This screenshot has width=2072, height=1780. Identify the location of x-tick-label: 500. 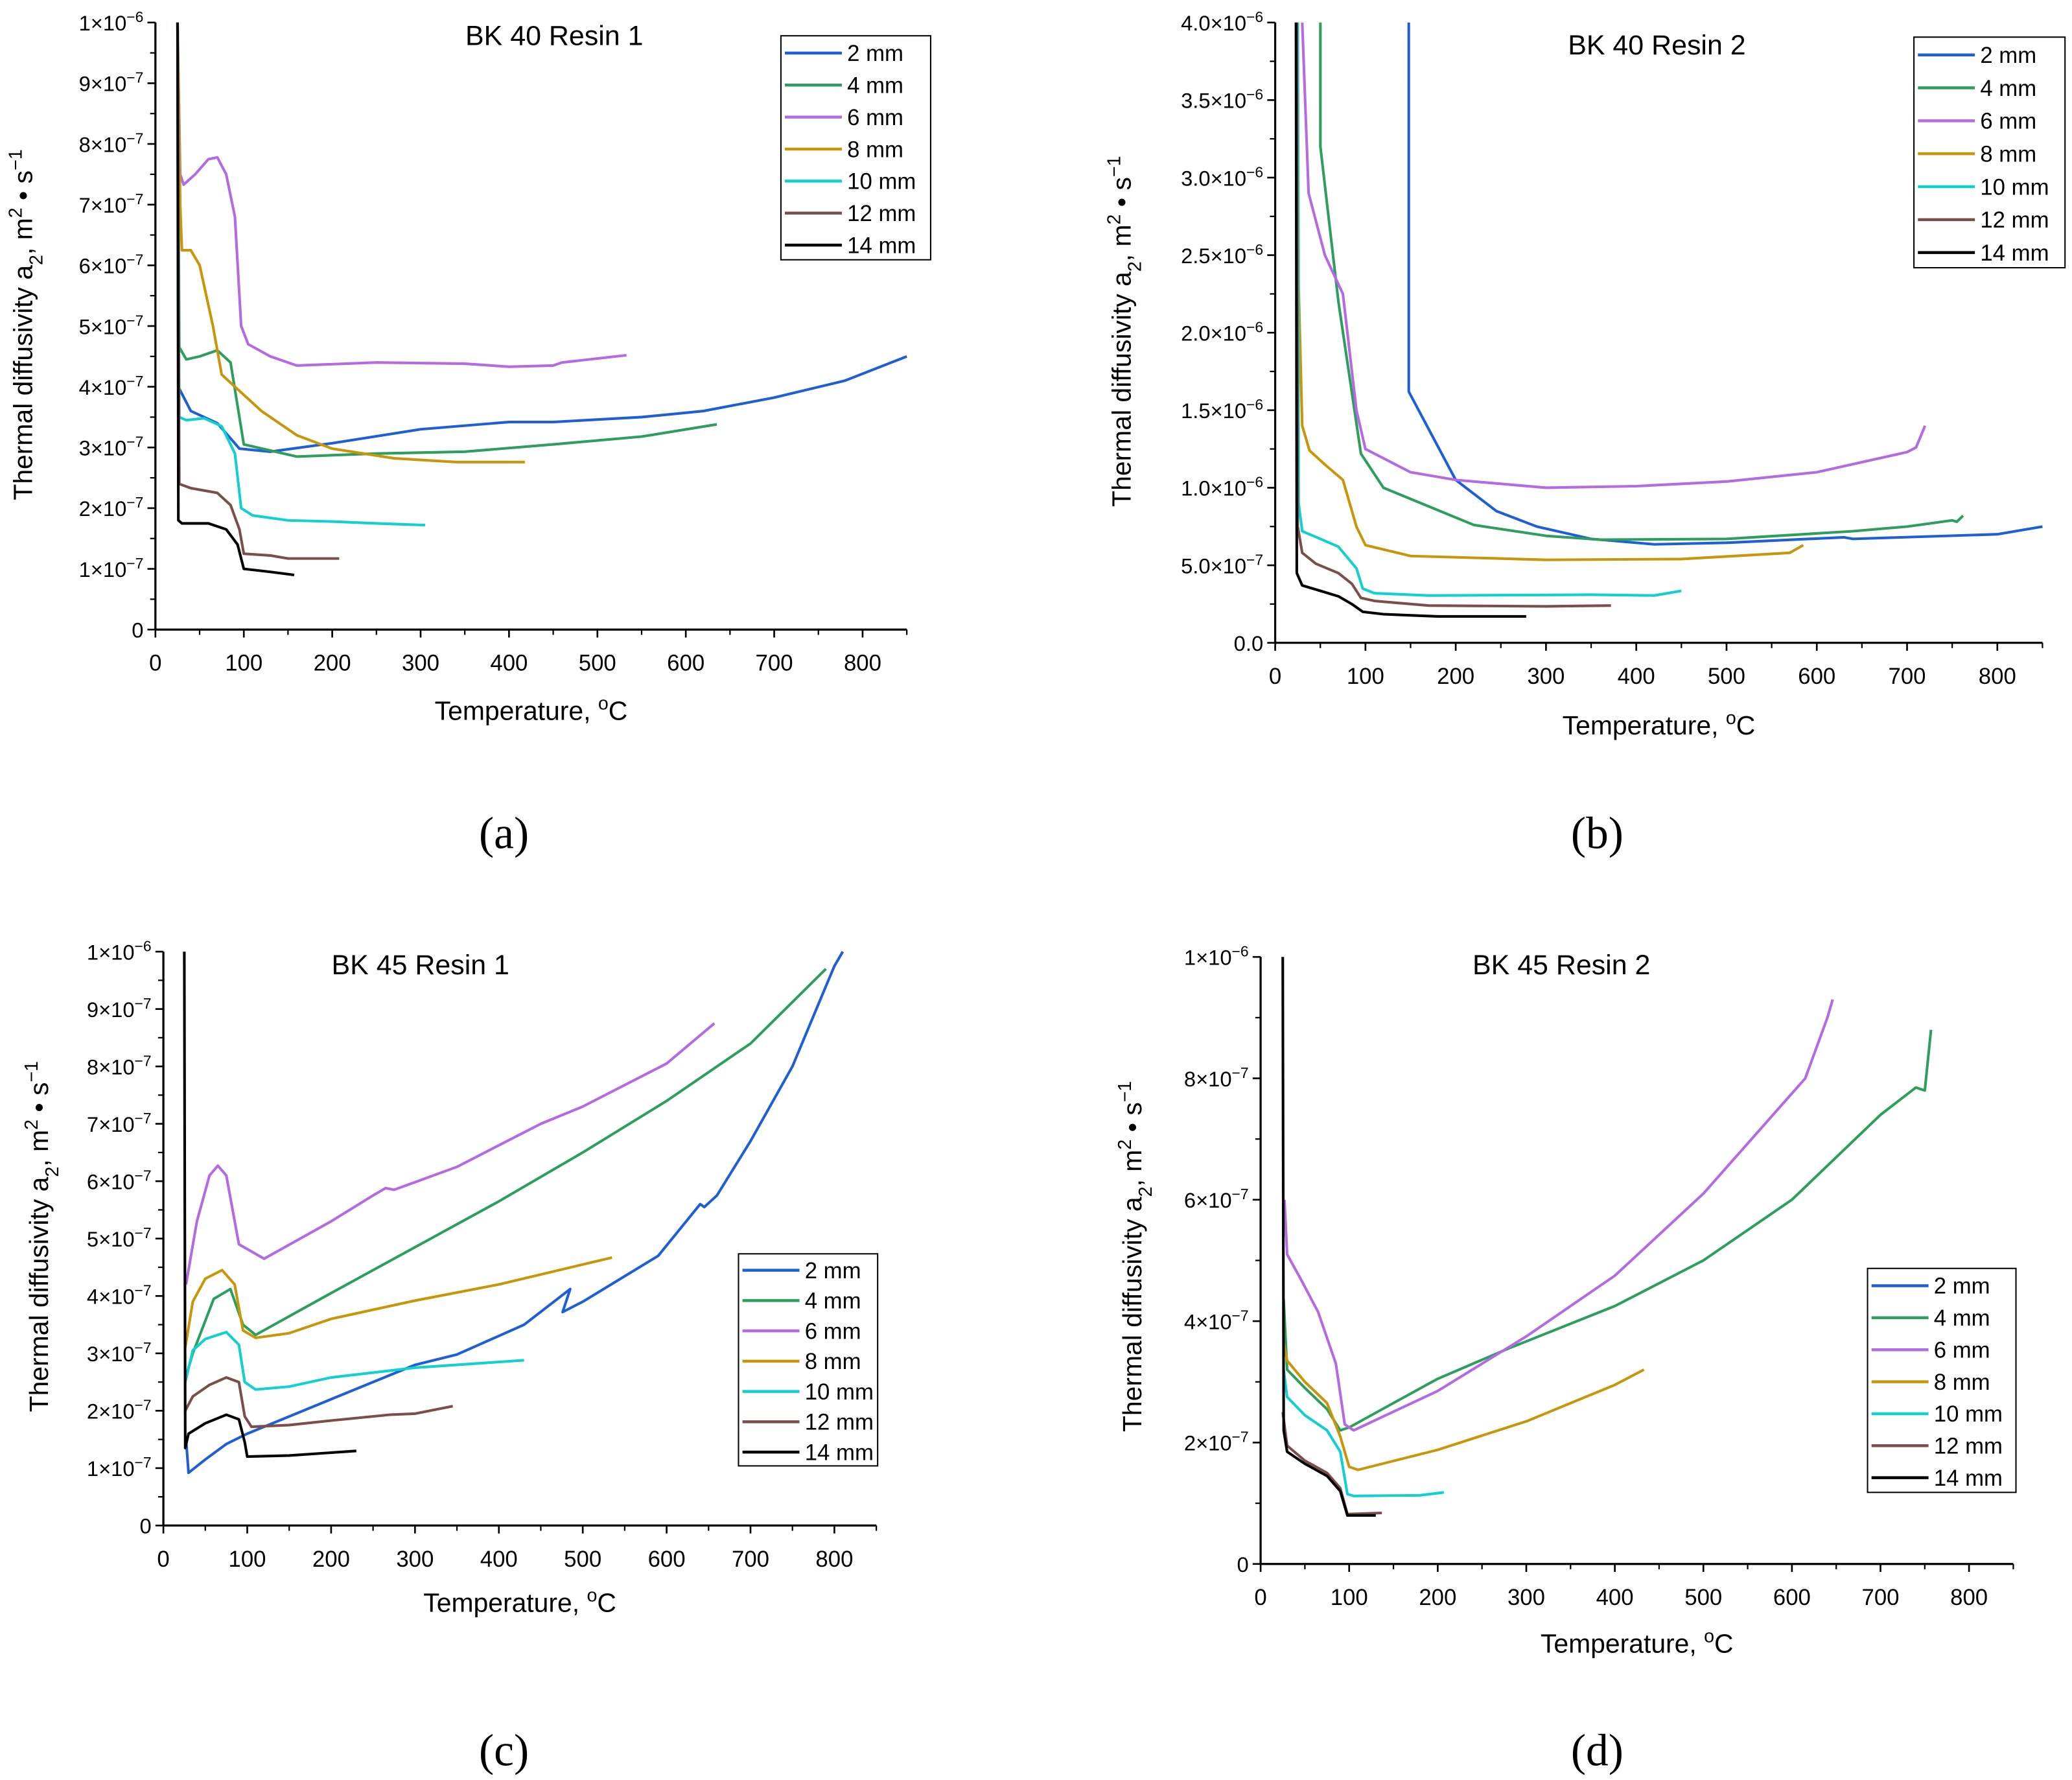
(597, 664).